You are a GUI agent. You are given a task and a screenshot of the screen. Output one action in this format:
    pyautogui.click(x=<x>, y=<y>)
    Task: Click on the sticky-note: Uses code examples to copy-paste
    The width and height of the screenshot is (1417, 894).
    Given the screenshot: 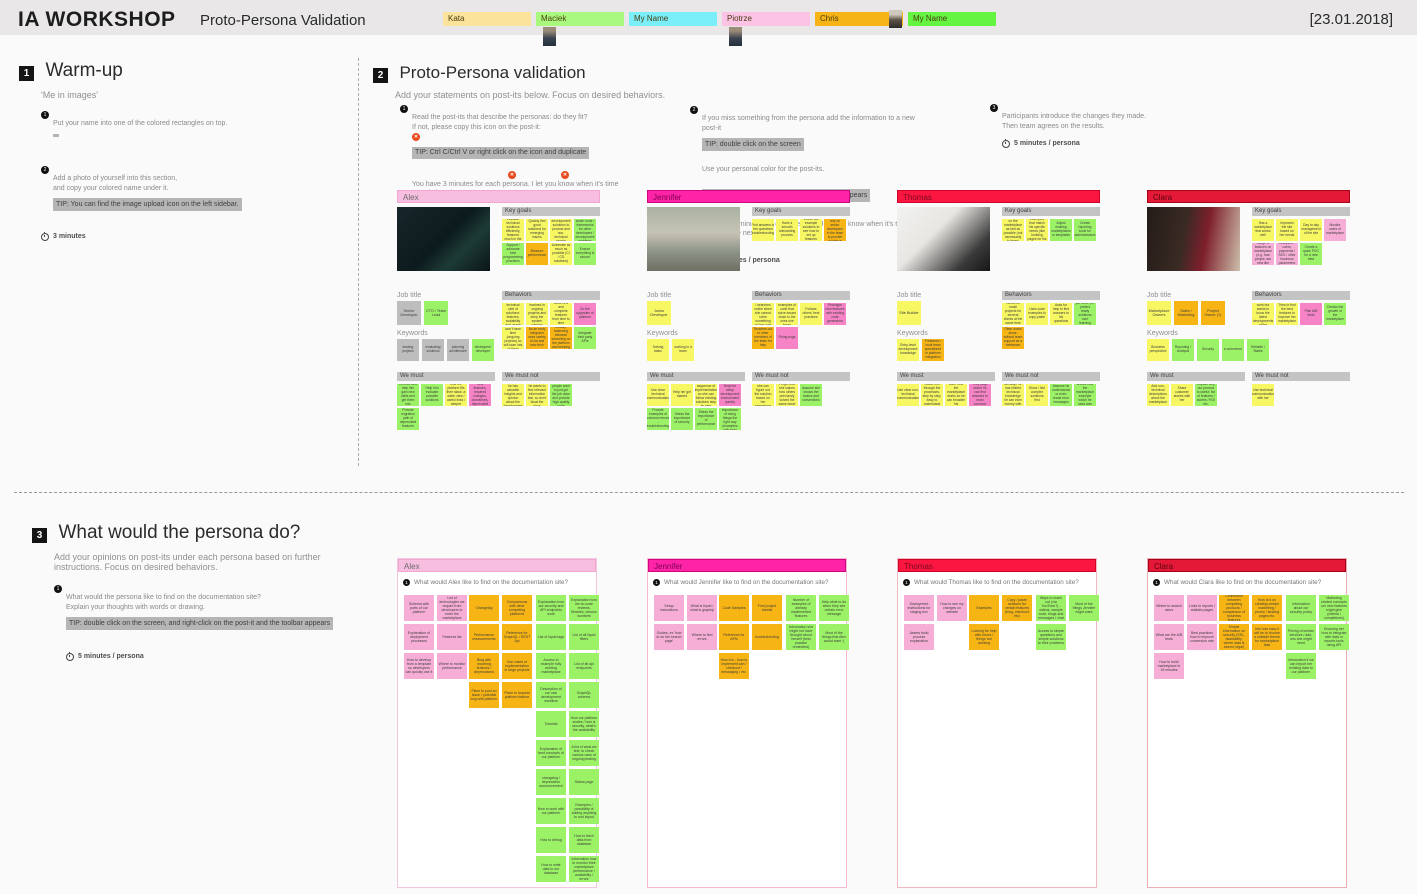 What is the action you would take?
    pyautogui.click(x=1037, y=314)
    